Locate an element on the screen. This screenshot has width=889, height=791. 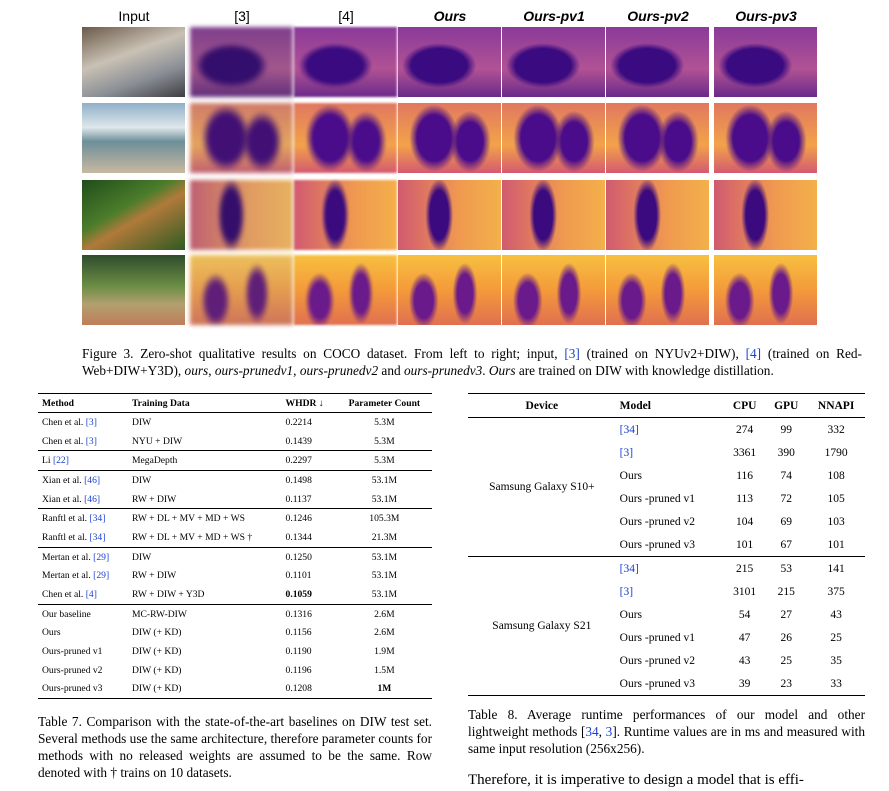
table-cell: 72 is located at coordinates (786, 498).